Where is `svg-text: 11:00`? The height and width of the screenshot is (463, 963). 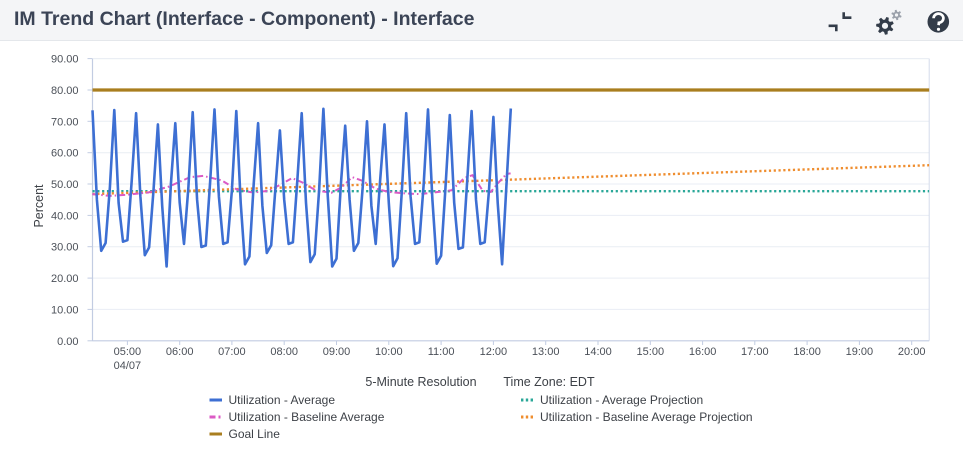 svg-text: 11:00 is located at coordinates (441, 352).